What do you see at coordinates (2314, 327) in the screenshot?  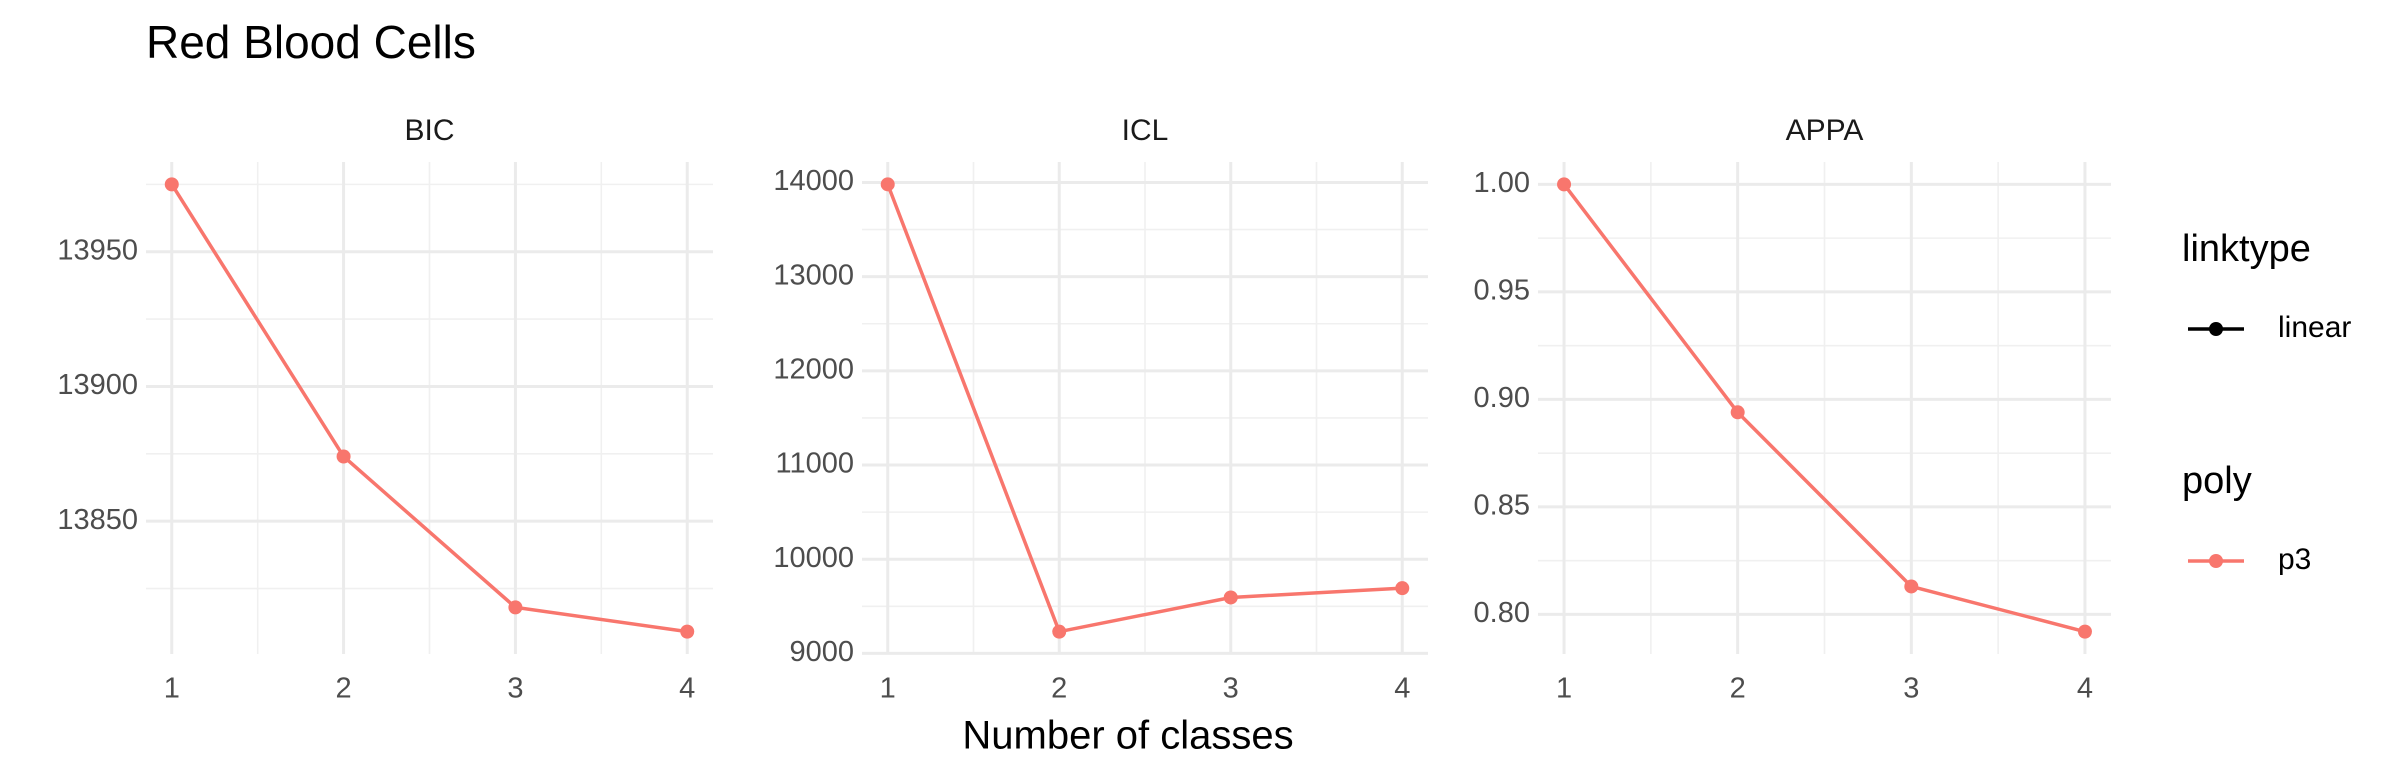 I see `legend-item: linear` at bounding box center [2314, 327].